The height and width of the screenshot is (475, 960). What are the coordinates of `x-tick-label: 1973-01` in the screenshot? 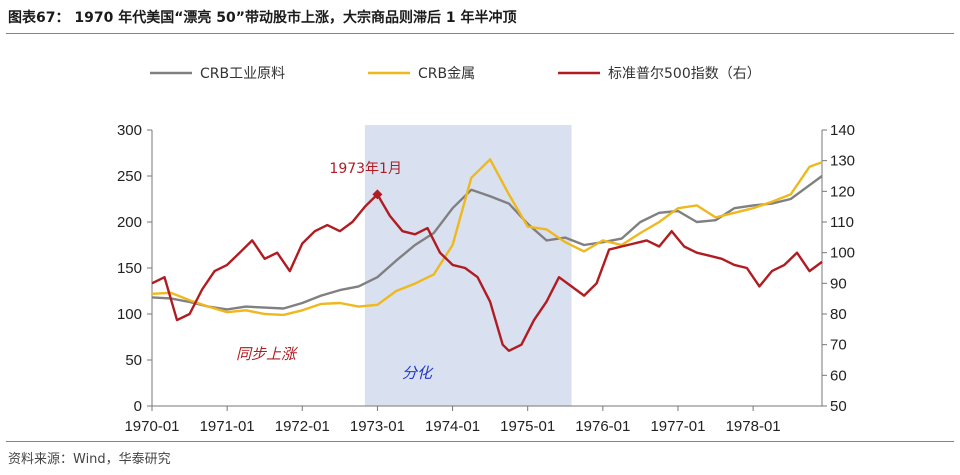 It's located at (377, 426).